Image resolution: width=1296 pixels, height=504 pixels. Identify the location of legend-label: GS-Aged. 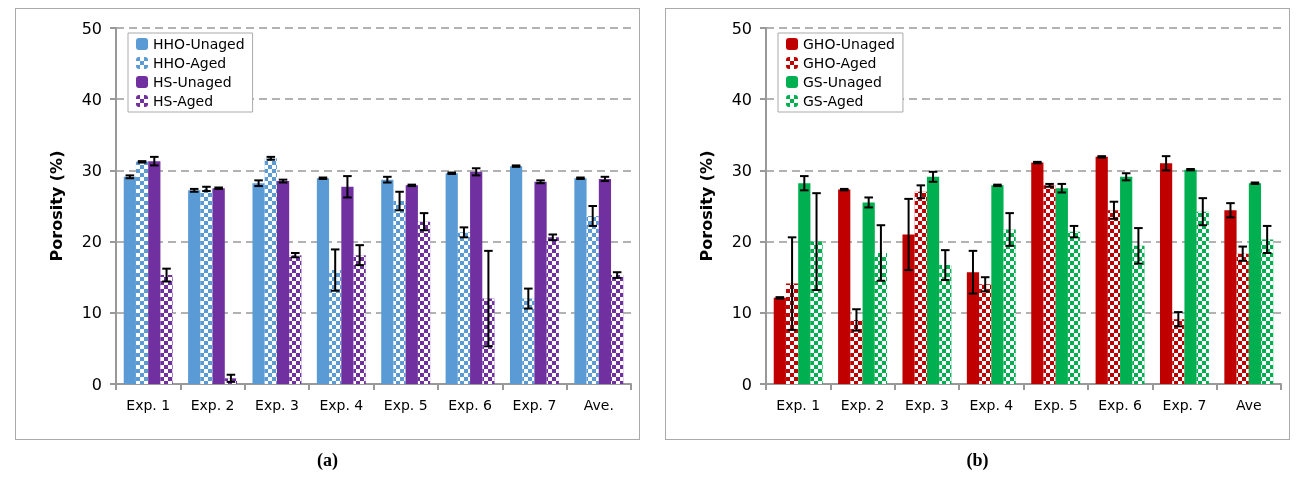
(833, 101).